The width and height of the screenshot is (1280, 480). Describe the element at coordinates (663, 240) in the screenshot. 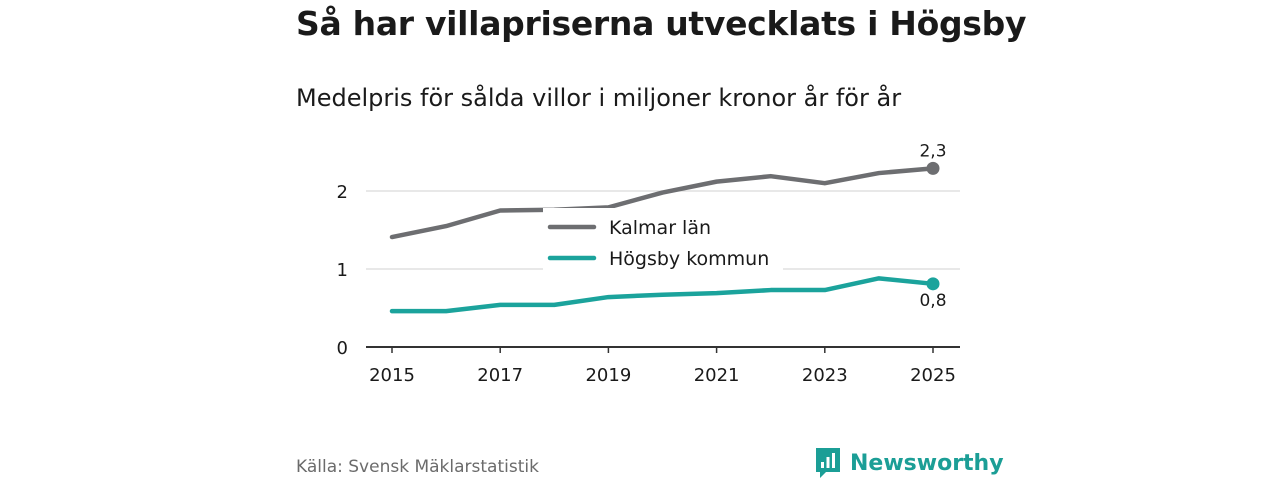

I see `legend-background` at that location.